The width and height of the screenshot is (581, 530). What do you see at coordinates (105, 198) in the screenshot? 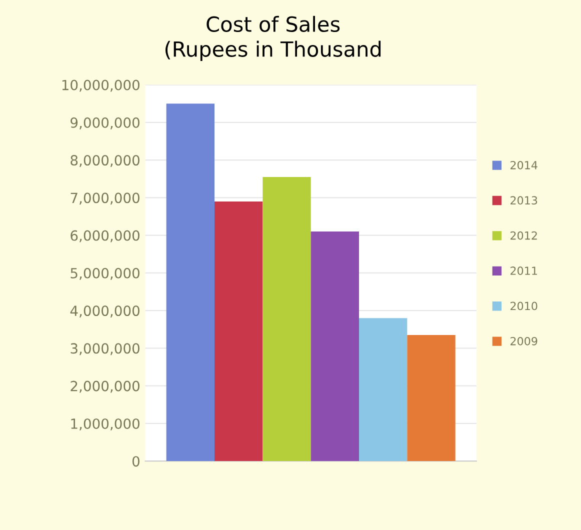
I see `y-tick-label: 7,000,000` at bounding box center [105, 198].